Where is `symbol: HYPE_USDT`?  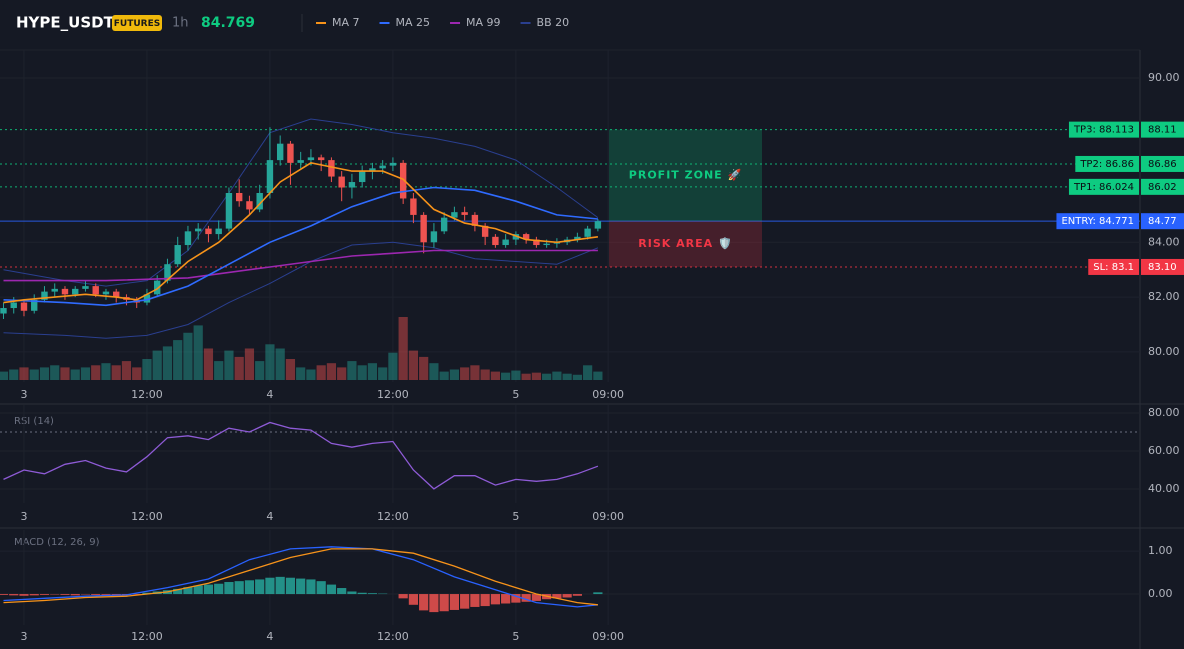
symbol: HYPE_USDT is located at coordinates (65, 23).